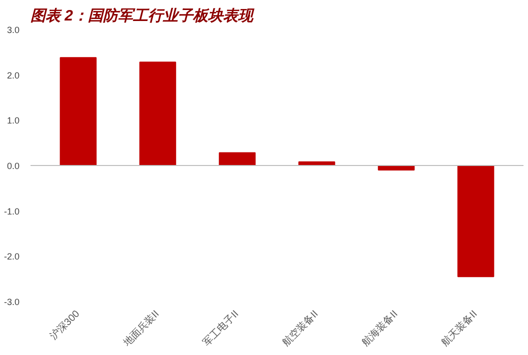 This screenshot has height=355, width=528. Describe the element at coordinates (12, 211) in the screenshot. I see `y-tick-label: -1.0` at that location.